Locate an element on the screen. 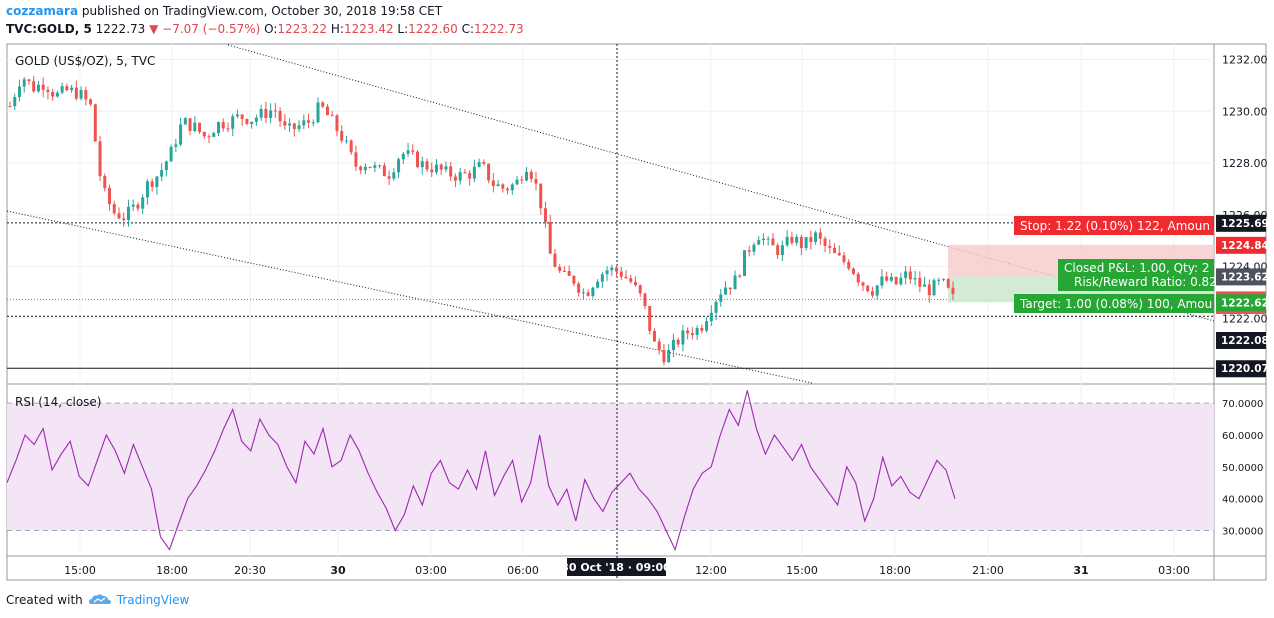  pnl-label-box is located at coordinates (1136, 275).